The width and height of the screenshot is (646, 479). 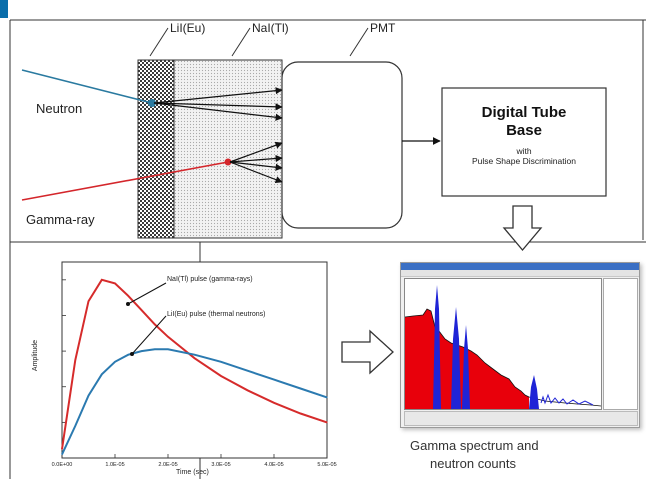 I want to click on neutron-interaction-point, so click(x=152, y=103).